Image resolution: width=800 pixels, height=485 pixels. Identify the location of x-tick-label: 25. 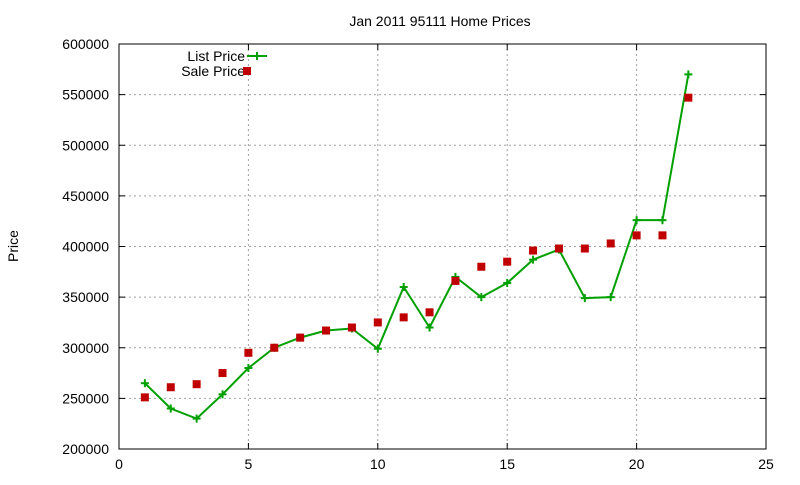
(766, 464).